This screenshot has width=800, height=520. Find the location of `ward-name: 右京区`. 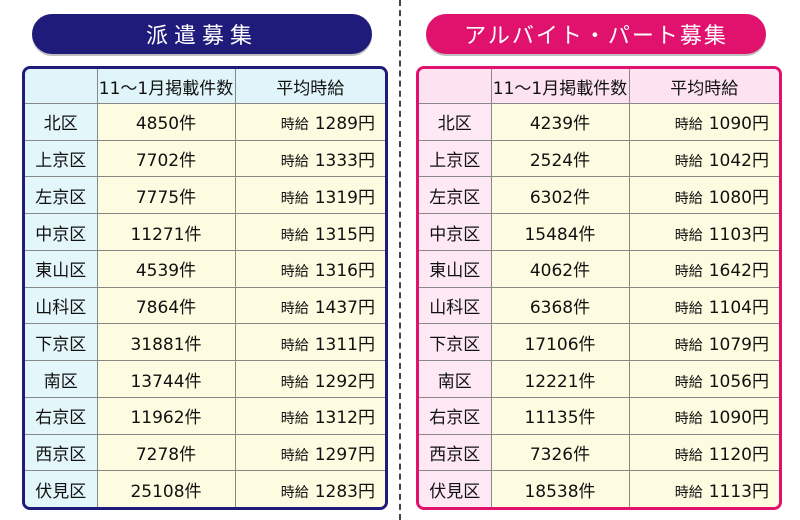

ward-name: 右京区 is located at coordinates (455, 415).